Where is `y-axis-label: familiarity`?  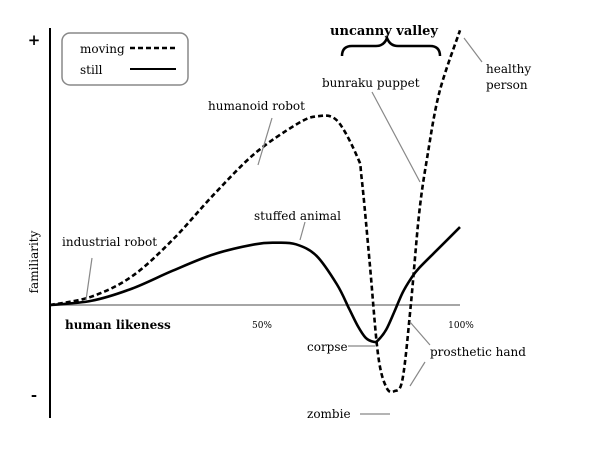 y-axis-label: familiarity is located at coordinates (34, 261).